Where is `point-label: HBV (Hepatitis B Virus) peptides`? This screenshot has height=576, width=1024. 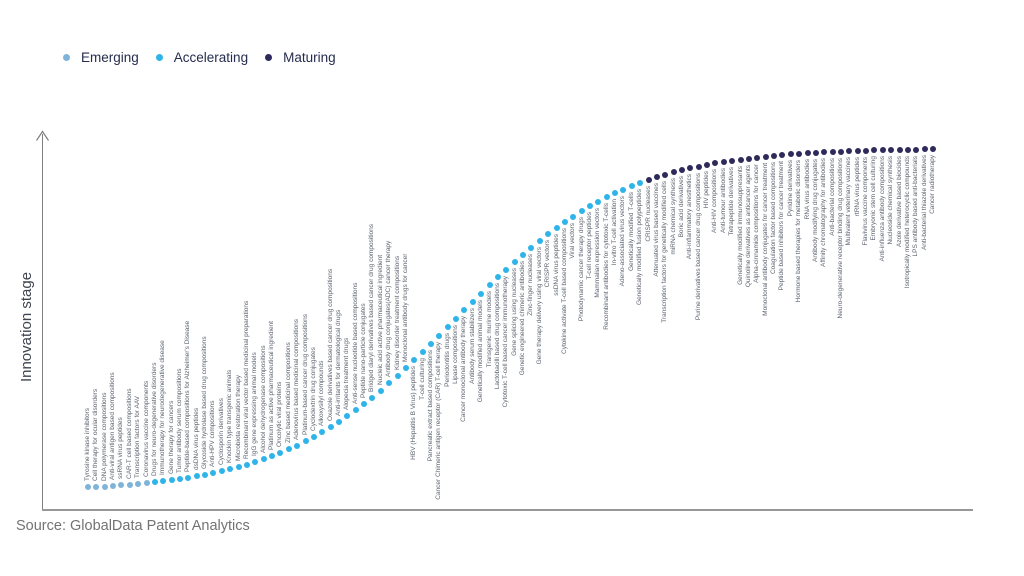
point-label: HBV (Hepatitis B Virus) peptides is located at coordinates (414, 413).